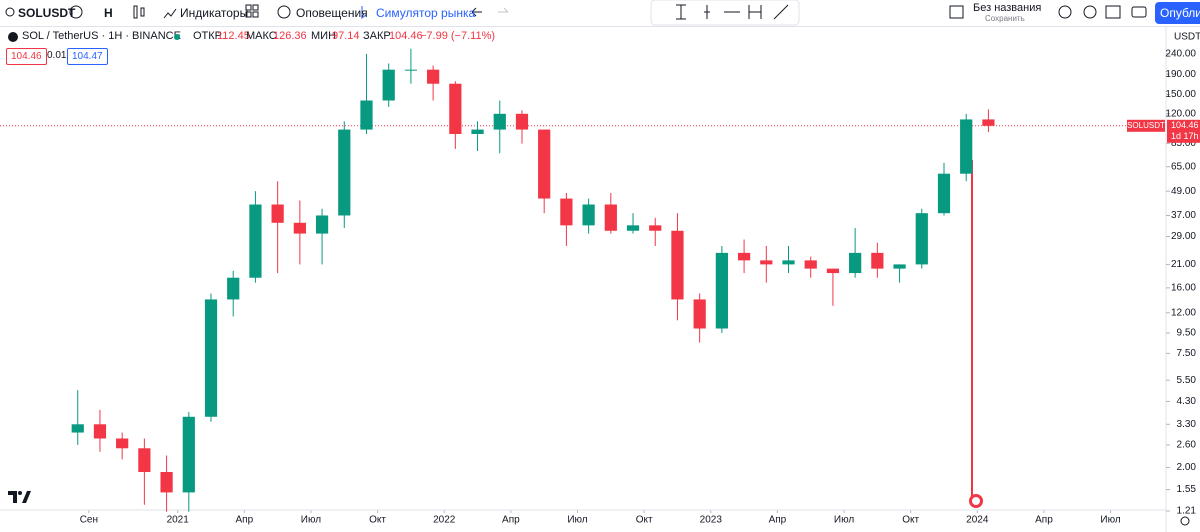 The height and width of the screenshot is (532, 1200). What do you see at coordinates (1005, 18) in the screenshot?
I see `save-button: Сохранить` at bounding box center [1005, 18].